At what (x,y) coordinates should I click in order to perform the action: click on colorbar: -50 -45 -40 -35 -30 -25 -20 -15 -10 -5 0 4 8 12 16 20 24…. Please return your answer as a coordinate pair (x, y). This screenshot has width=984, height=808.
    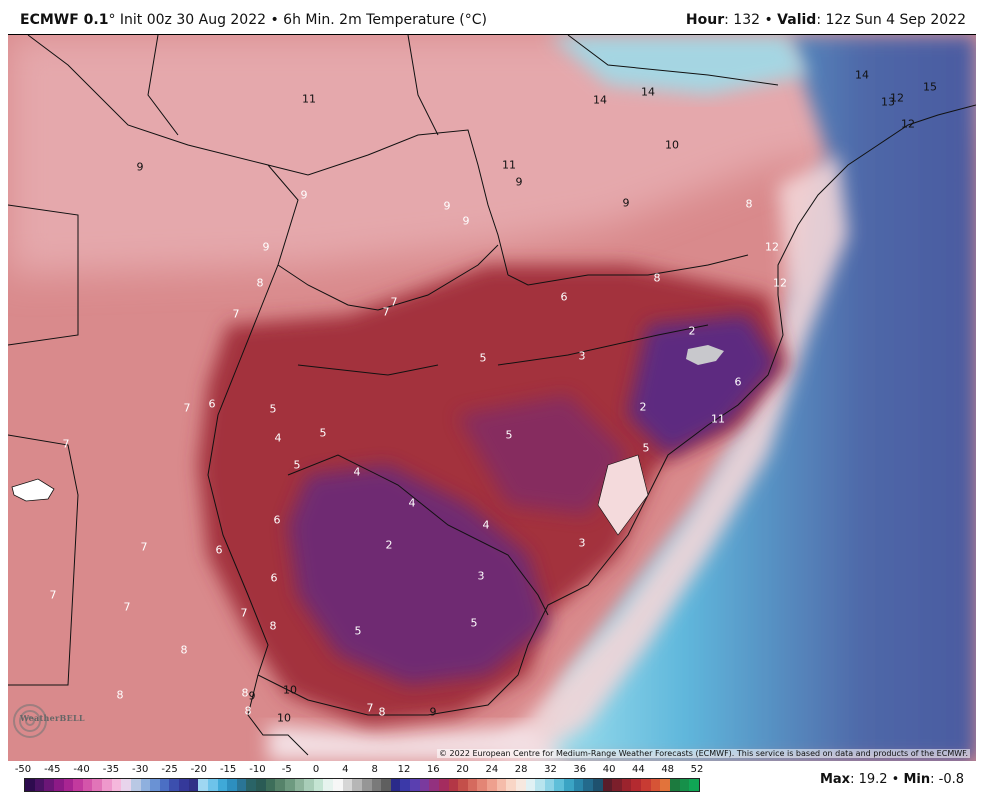
    Looking at the image, I should click on (492, 784).